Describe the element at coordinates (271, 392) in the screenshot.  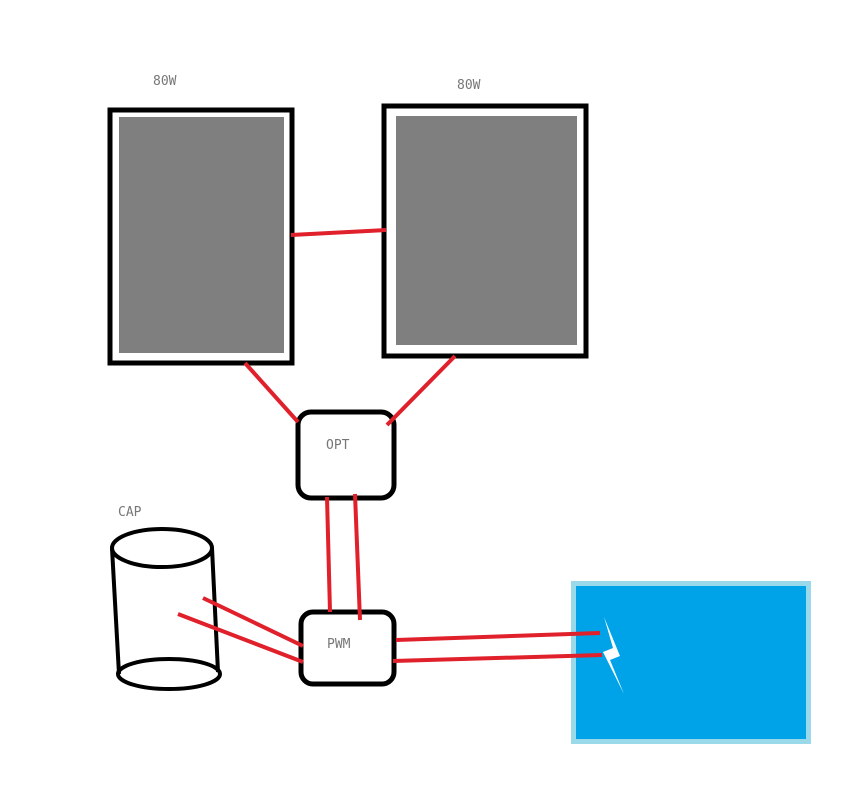
I see `wire-panel1-optimizer` at that location.